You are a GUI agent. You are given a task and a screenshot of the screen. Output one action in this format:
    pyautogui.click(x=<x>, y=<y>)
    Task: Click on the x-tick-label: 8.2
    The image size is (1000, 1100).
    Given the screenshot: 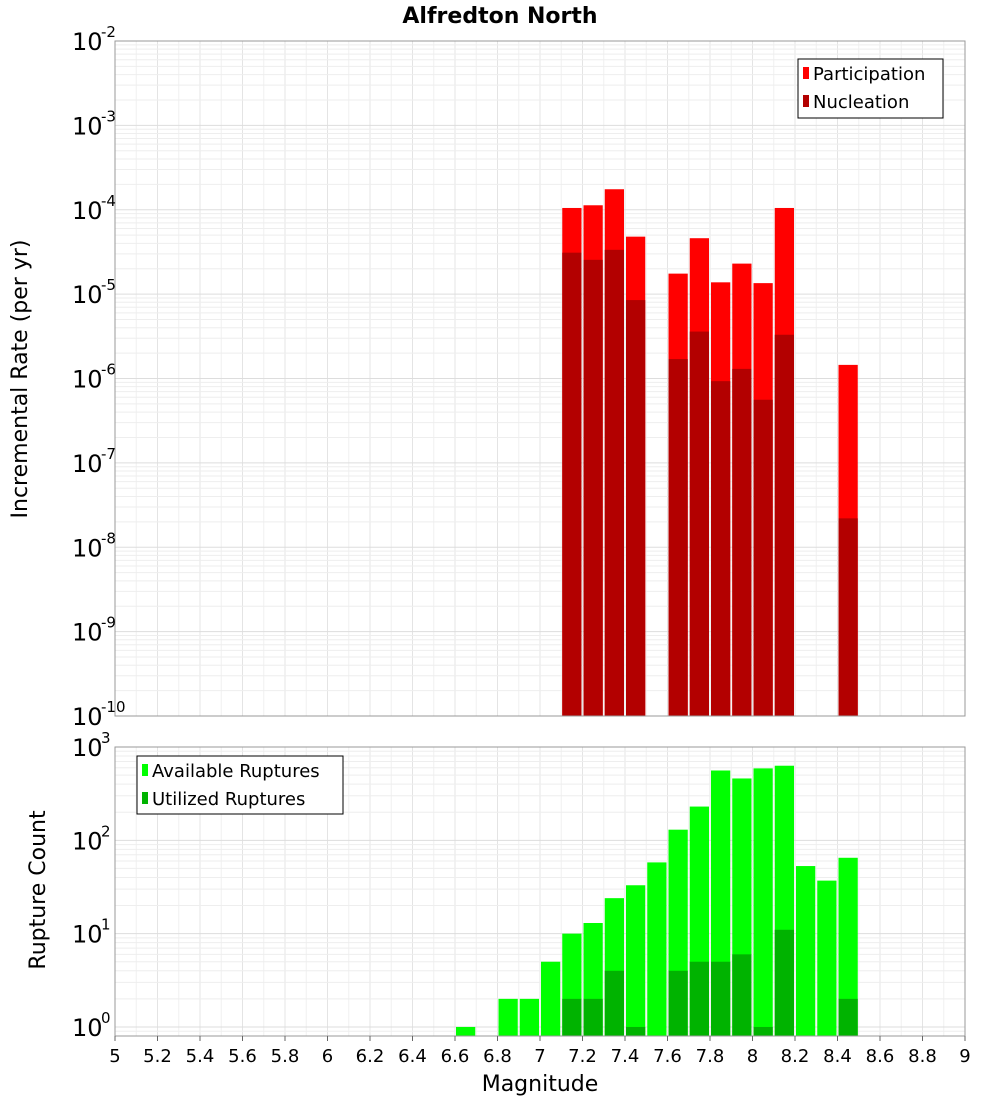 What is the action you would take?
    pyautogui.click(x=795, y=1056)
    